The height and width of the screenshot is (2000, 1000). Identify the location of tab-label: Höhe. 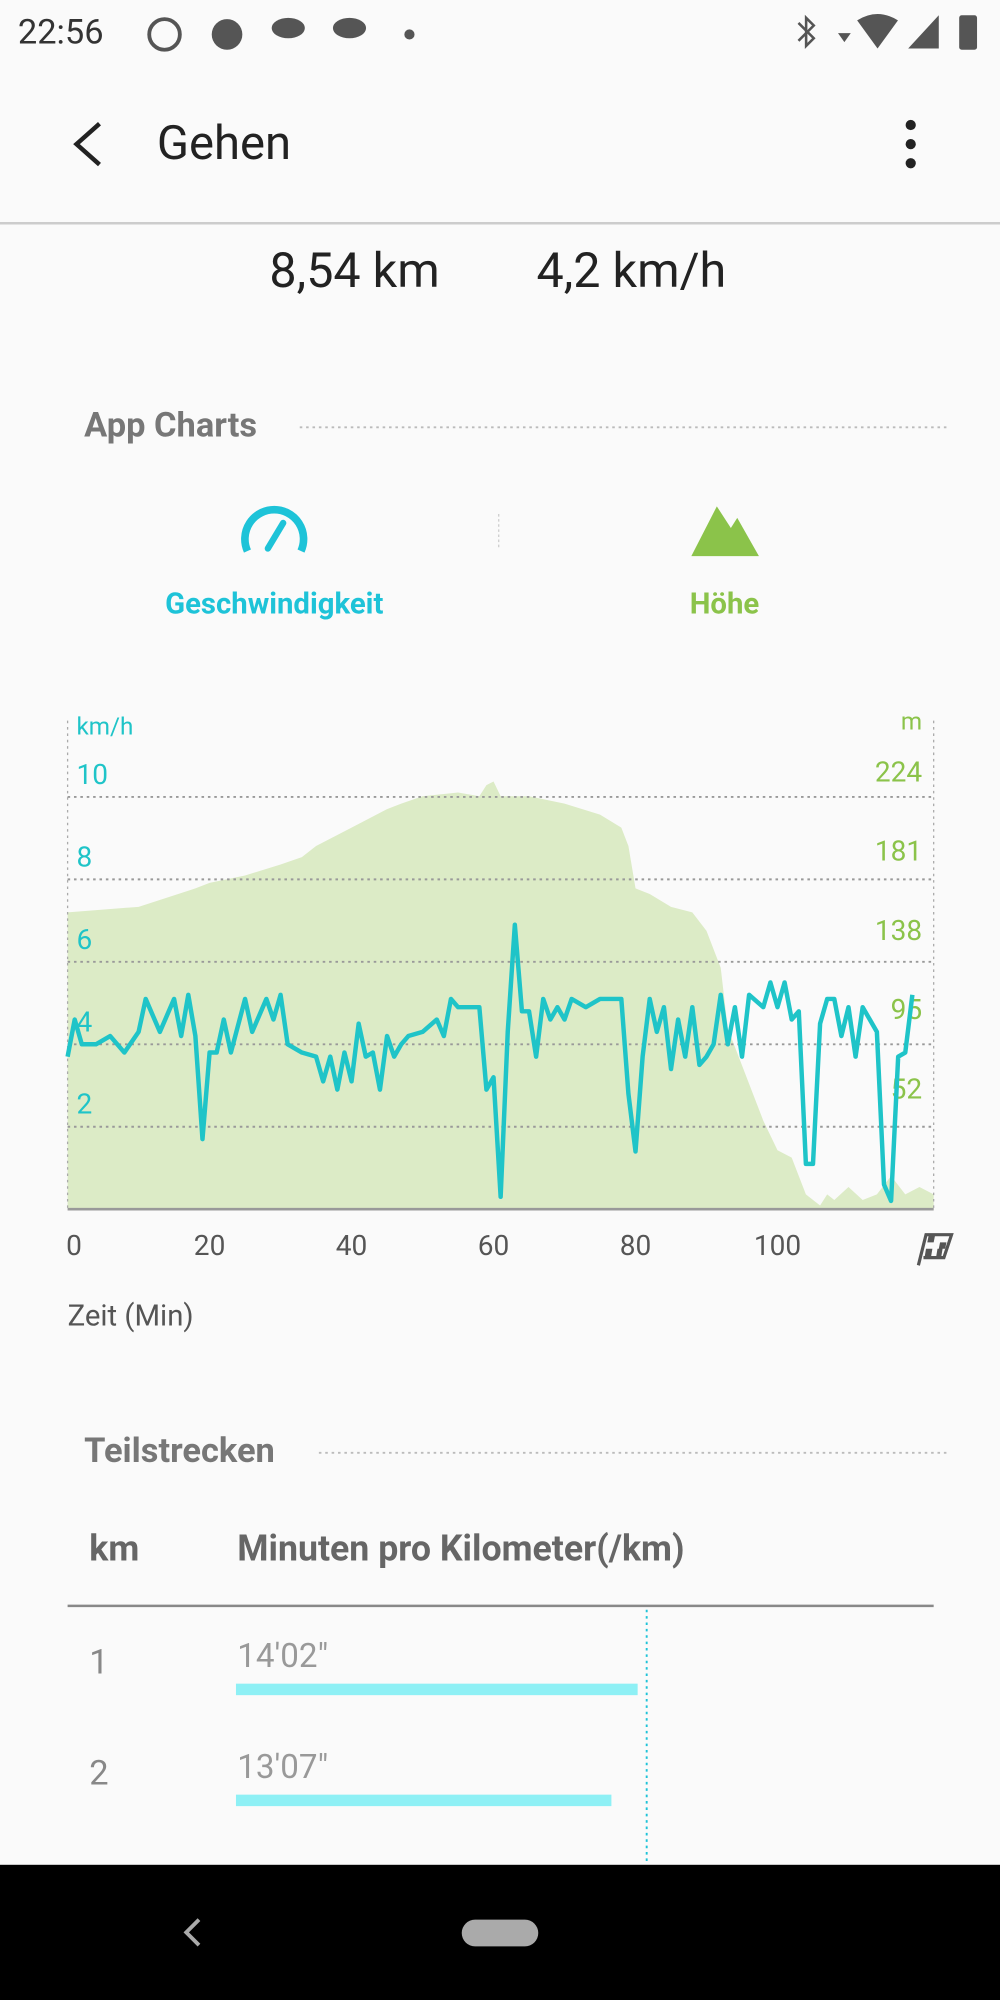
(725, 605).